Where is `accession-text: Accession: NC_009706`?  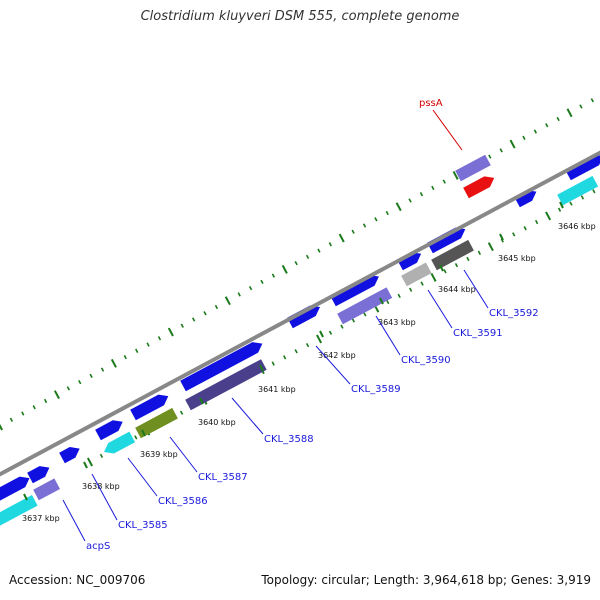
accession-text: Accession: NC_009706 is located at coordinates (77, 580).